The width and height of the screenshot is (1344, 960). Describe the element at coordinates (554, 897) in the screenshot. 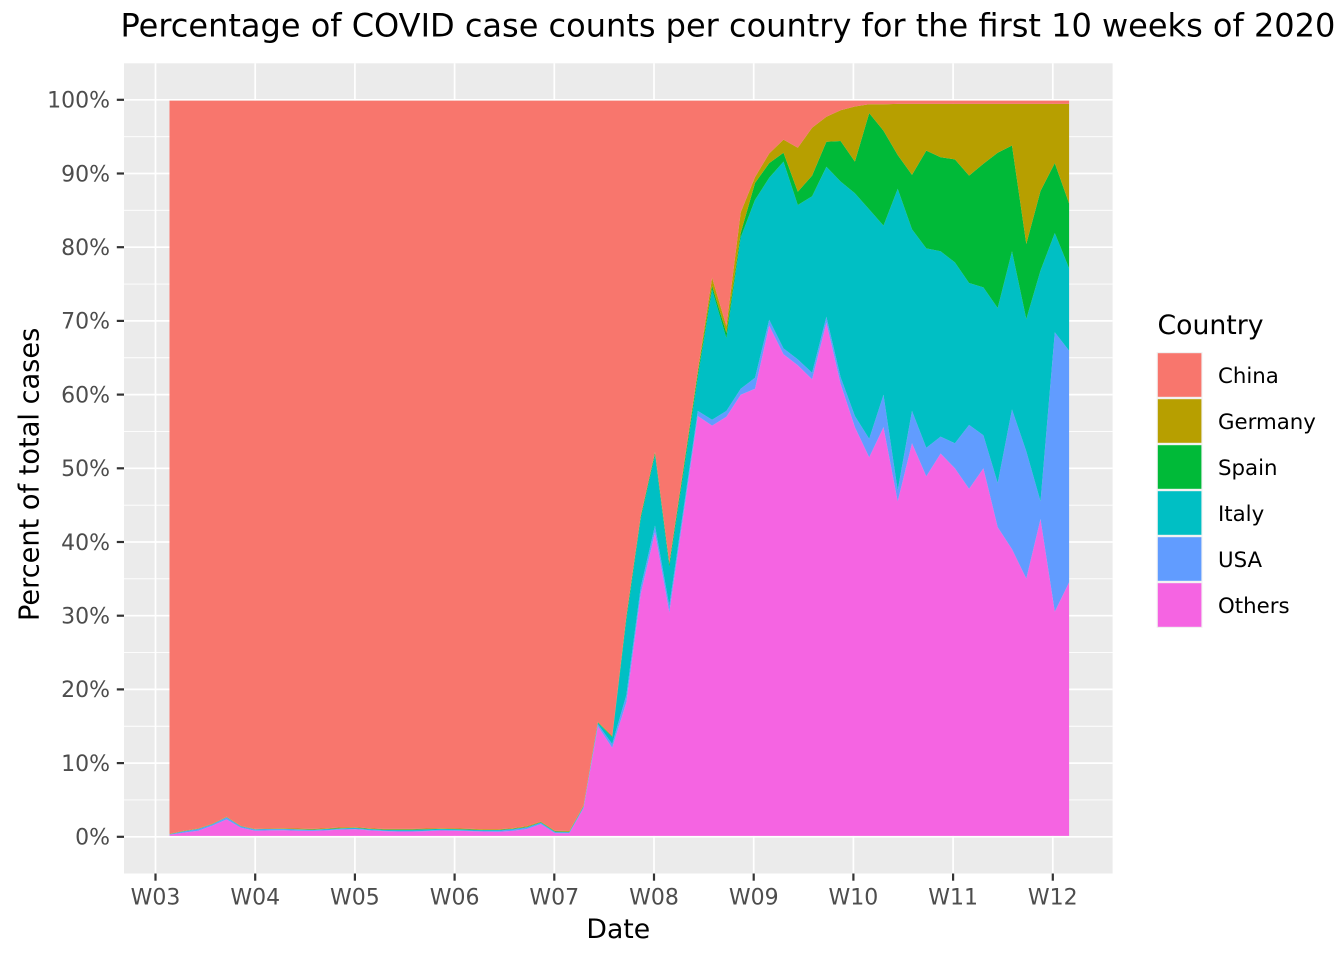

I see `svg-text: W07` at that location.